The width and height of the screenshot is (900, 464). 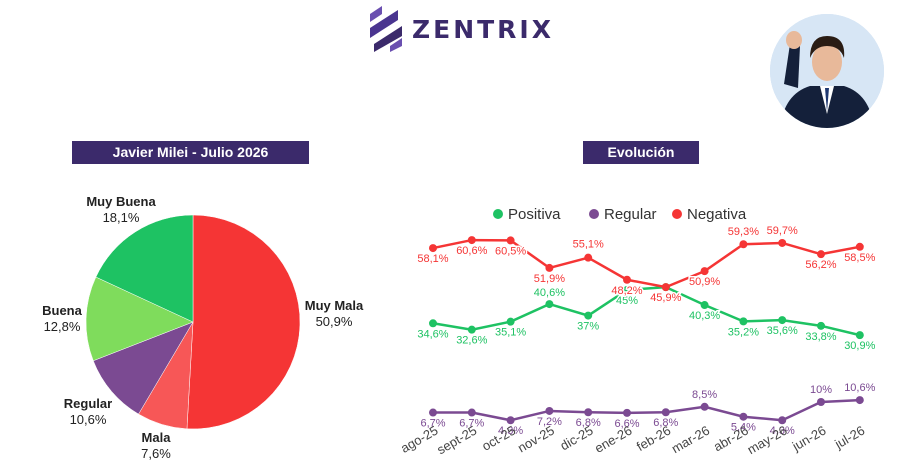 What do you see at coordinates (849, 437) in the screenshot?
I see `x-tick-label: jul-26` at bounding box center [849, 437].